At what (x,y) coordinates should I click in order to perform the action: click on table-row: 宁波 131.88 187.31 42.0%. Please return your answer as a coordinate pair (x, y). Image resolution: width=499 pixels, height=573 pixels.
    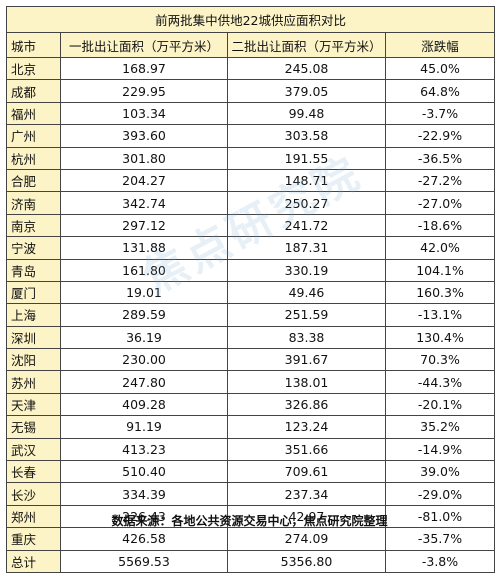
    Looking at the image, I should click on (251, 248).